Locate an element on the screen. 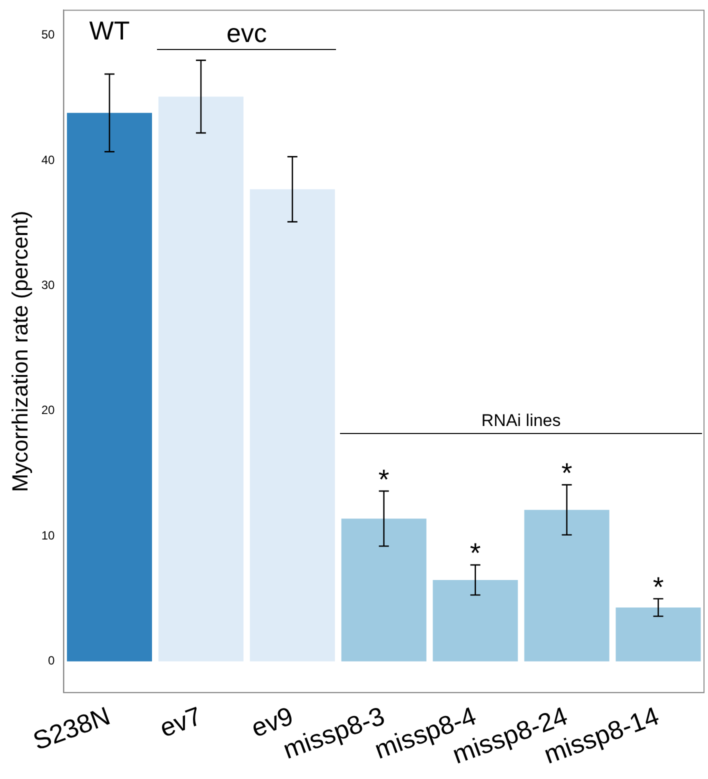  x-tick-label: S238N is located at coordinates (71, 728).